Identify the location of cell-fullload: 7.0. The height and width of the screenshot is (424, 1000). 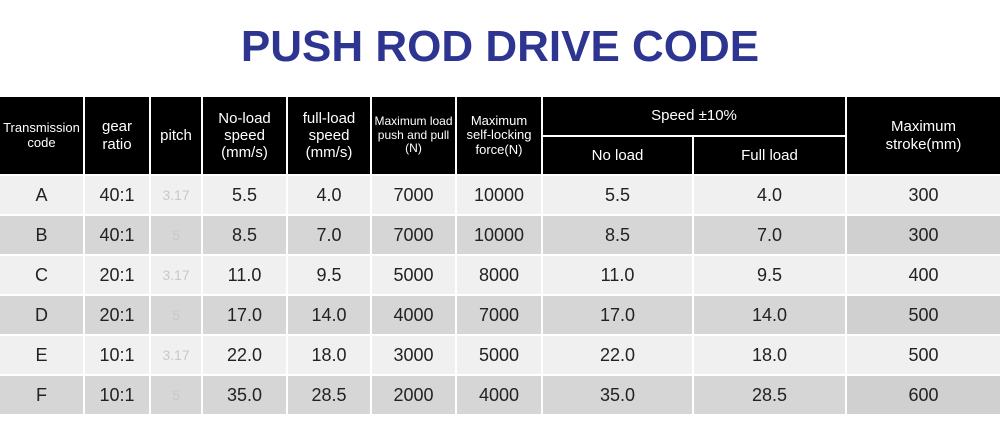
(329, 235).